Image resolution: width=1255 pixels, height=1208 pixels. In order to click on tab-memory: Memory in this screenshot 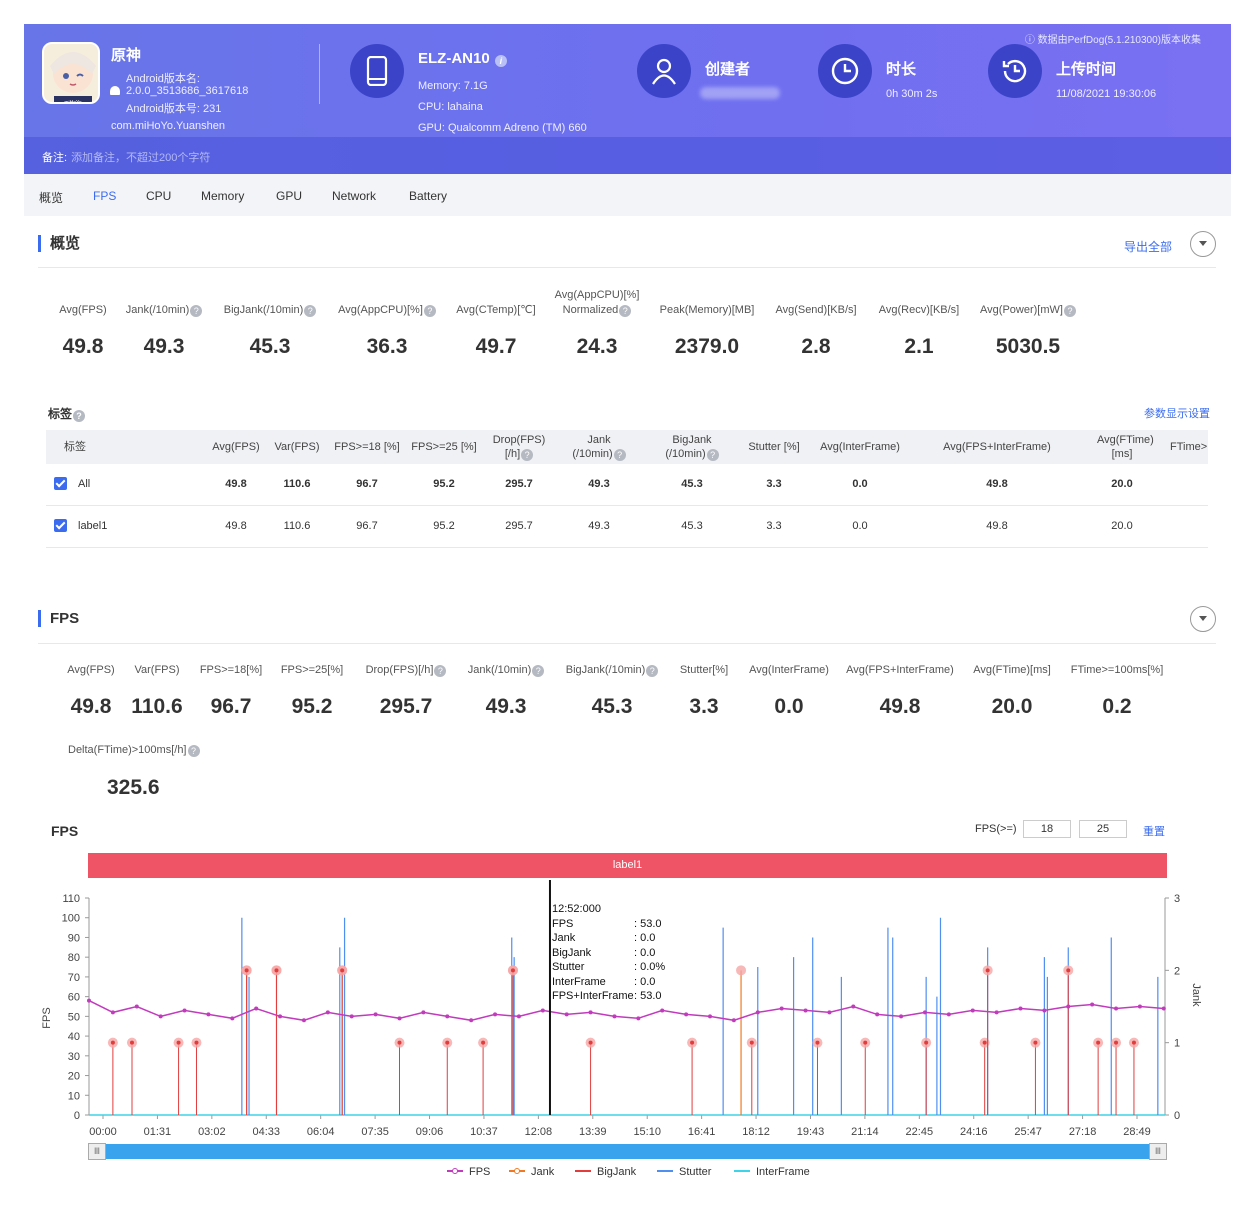, I will do `click(223, 196)`.